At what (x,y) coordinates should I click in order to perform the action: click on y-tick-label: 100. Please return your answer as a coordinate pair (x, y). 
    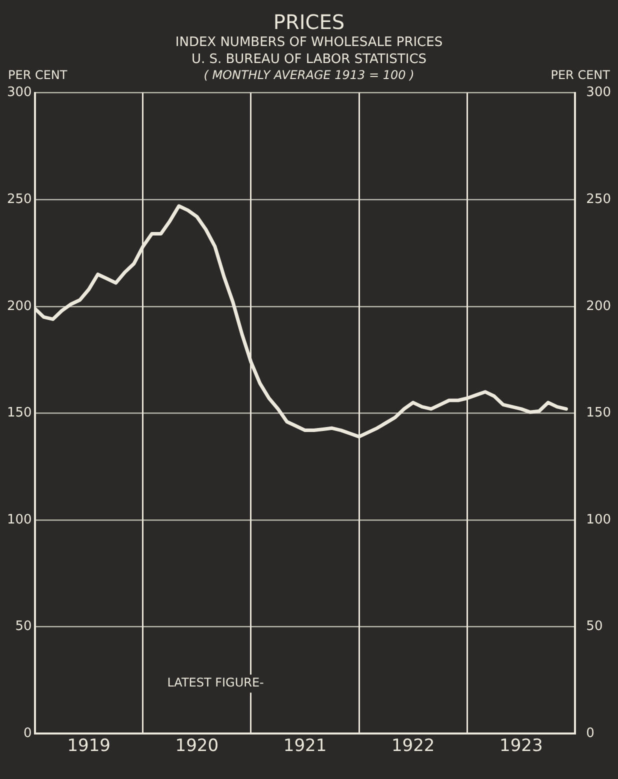
    Looking at the image, I should click on (19, 520).